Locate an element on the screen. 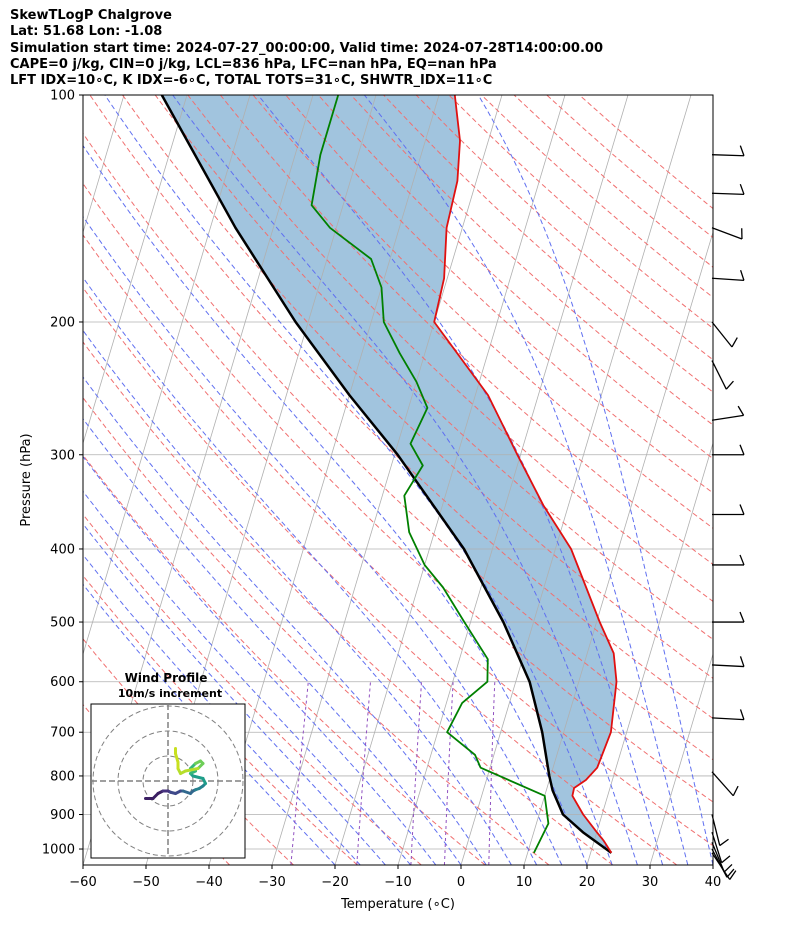  chart-title: SkewTLogP Chalgrove is located at coordinates (91, 15).